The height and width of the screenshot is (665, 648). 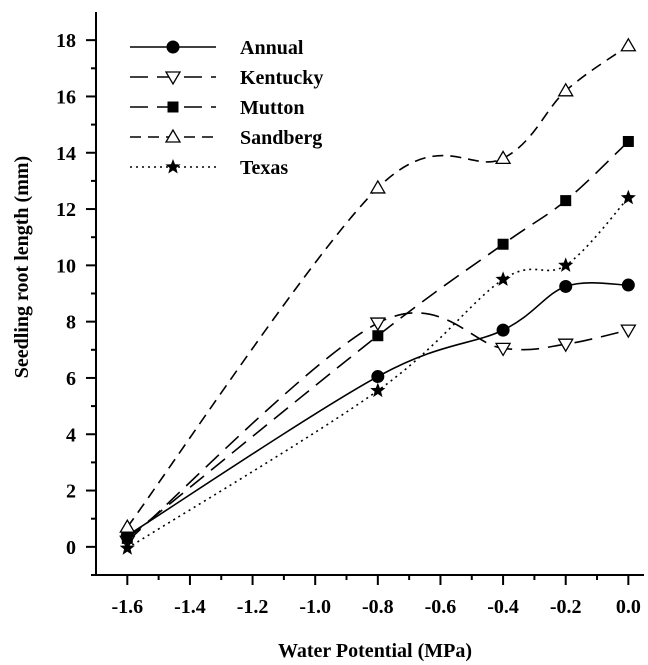 What do you see at coordinates (628, 607) in the screenshot?
I see `x-tick-label: 0.0` at bounding box center [628, 607].